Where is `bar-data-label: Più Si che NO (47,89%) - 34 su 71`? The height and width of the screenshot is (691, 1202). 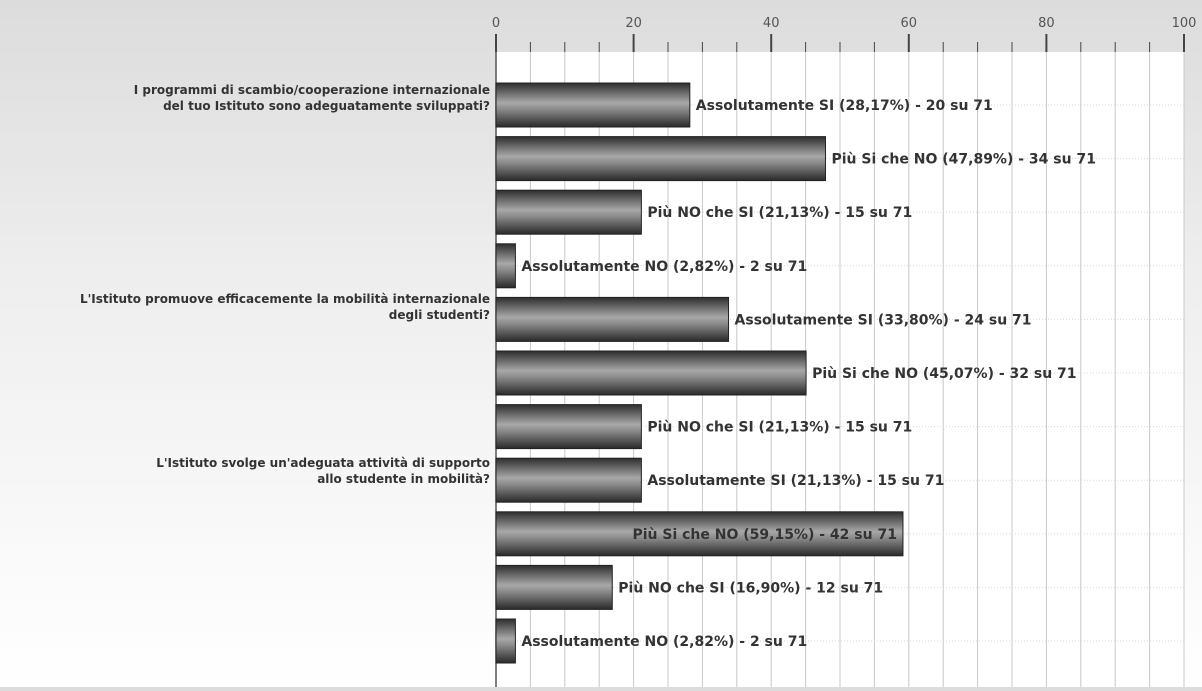 bar-data-label: Più Si che NO (47,89%) - 34 su 71 is located at coordinates (963, 160).